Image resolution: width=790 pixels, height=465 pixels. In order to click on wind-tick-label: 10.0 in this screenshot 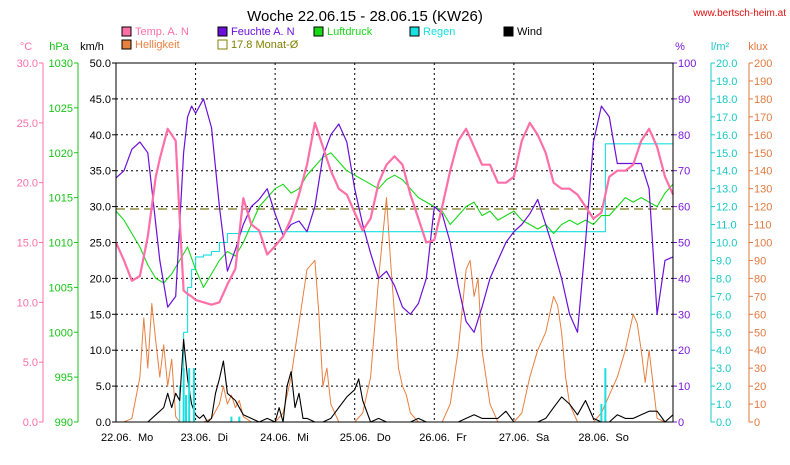, I will do `click(100, 351)`.